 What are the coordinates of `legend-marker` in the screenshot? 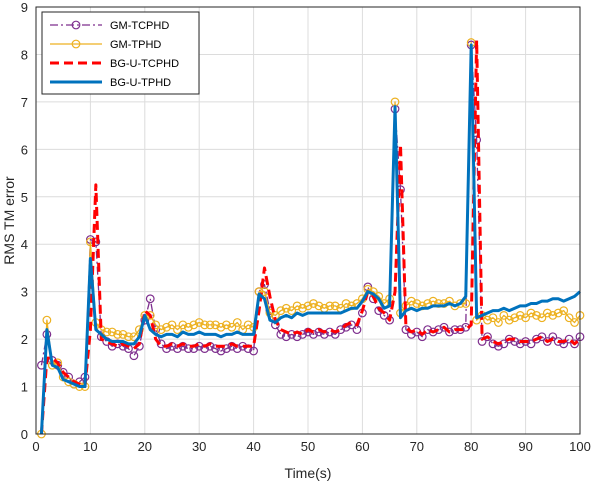 It's located at (76, 44).